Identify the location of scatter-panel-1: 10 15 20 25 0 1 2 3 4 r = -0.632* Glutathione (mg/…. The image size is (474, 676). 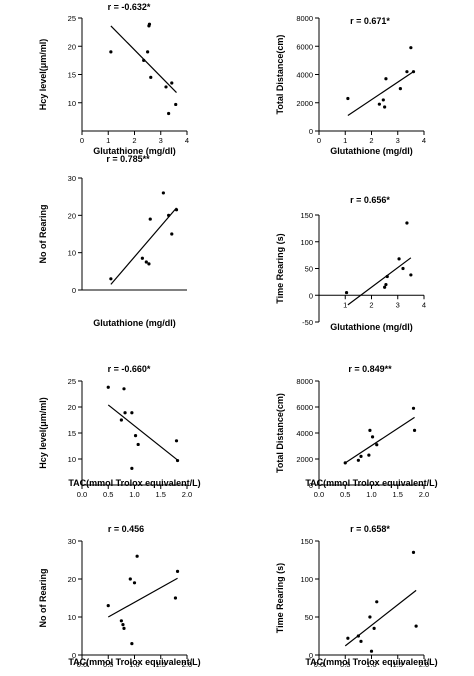
(113, 79).